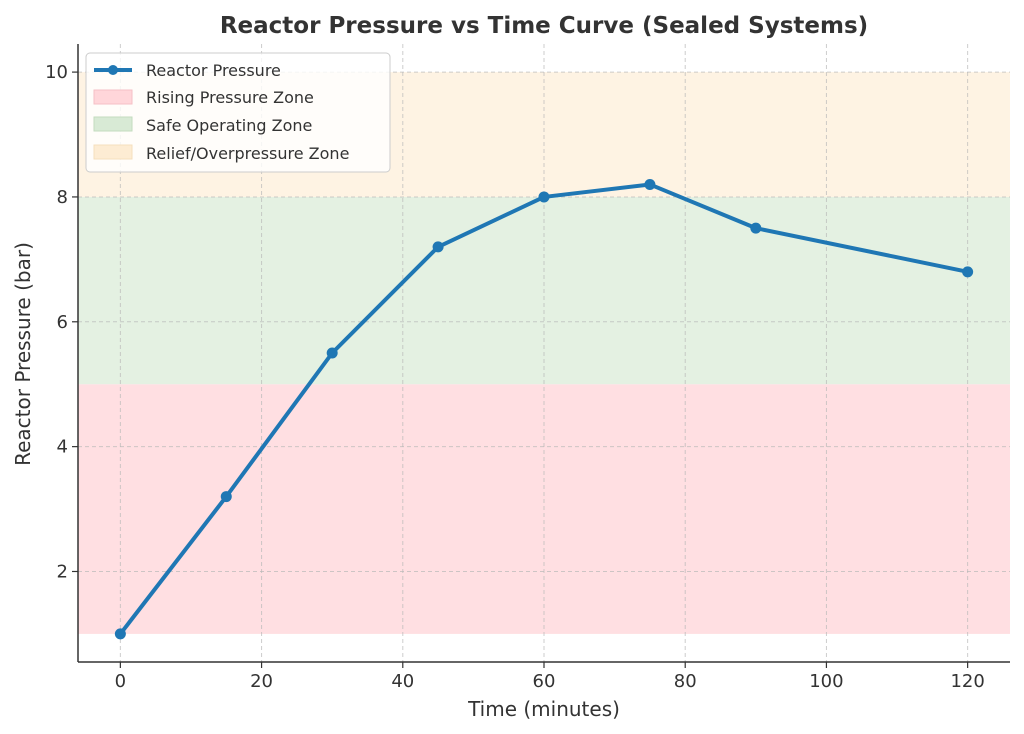  Describe the element at coordinates (826, 681) in the screenshot. I see `x-tick-label: 100` at that location.